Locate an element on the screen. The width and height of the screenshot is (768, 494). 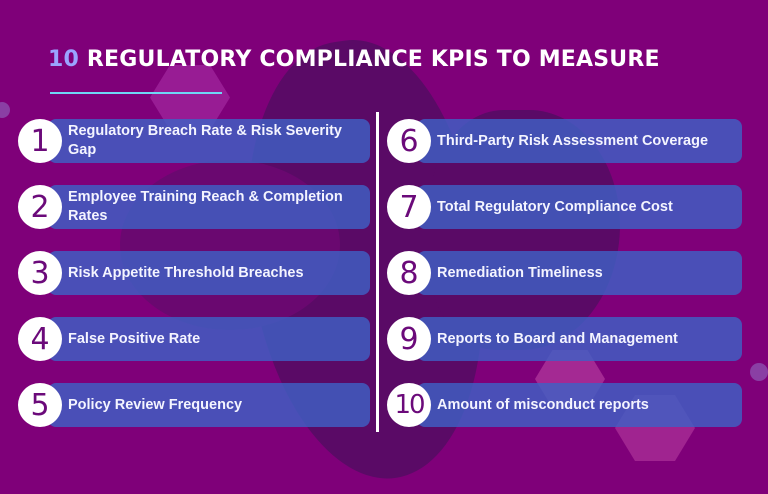
kpi-number-badge: 3 is located at coordinates (40, 273).